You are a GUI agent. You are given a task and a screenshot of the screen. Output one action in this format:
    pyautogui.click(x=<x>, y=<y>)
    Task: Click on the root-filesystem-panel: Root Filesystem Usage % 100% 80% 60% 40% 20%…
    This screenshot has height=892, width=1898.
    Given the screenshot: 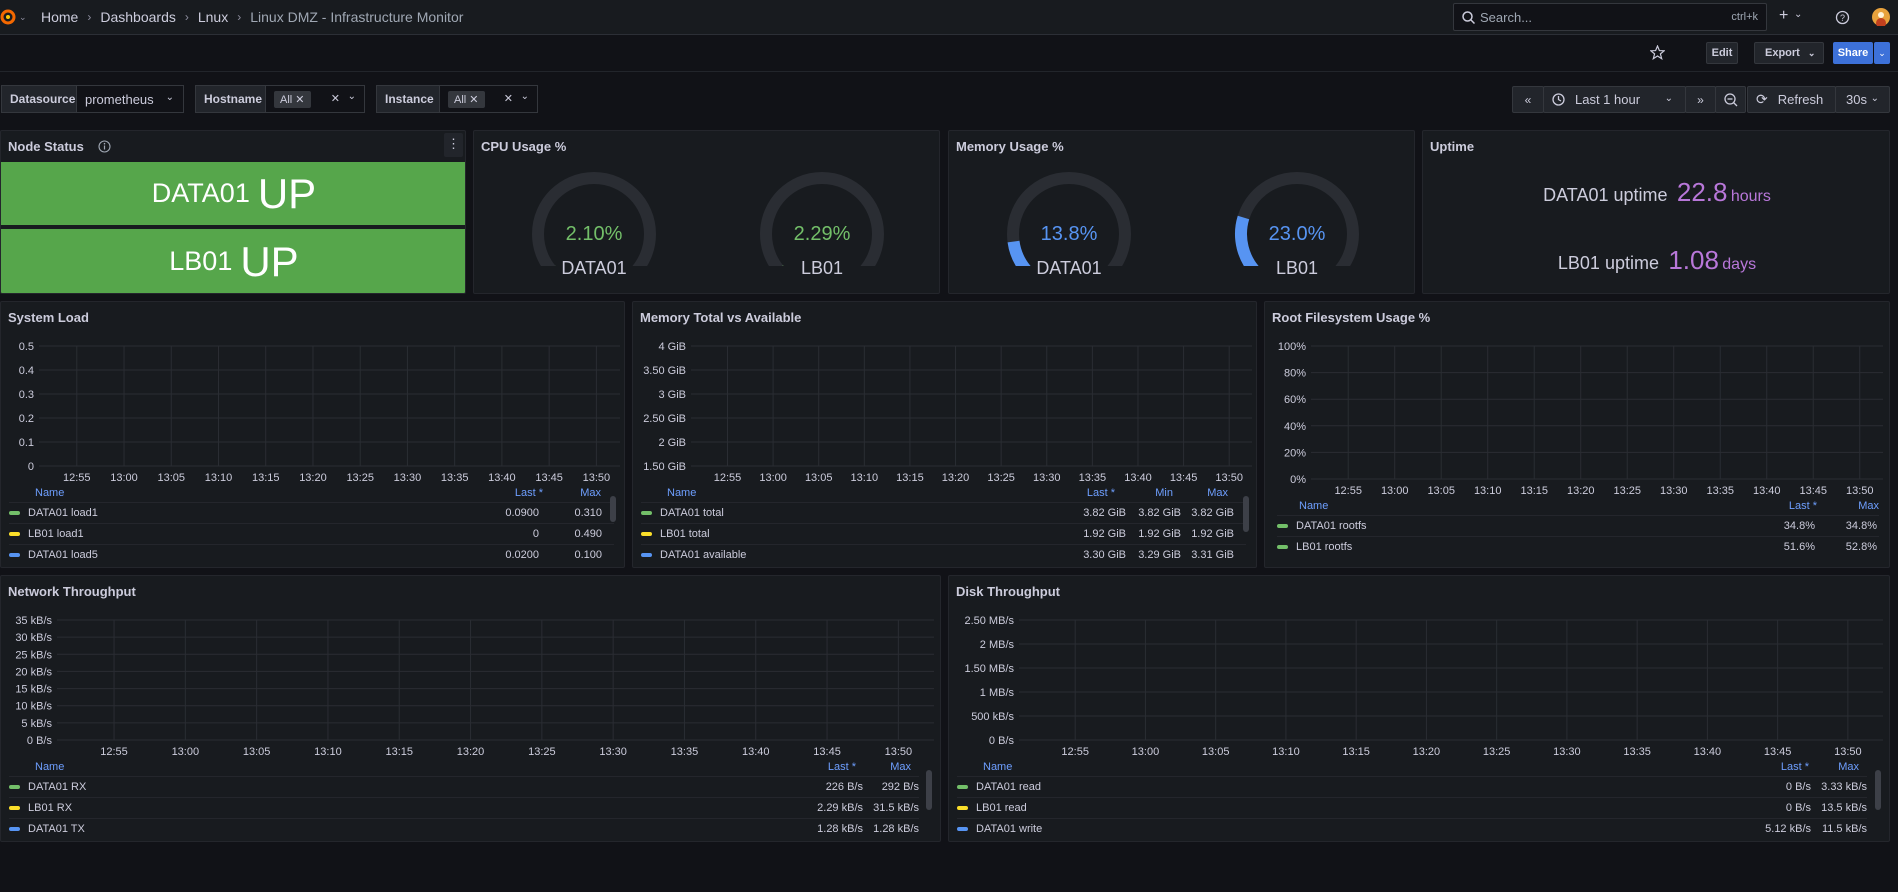 What is the action you would take?
    pyautogui.click(x=1577, y=434)
    